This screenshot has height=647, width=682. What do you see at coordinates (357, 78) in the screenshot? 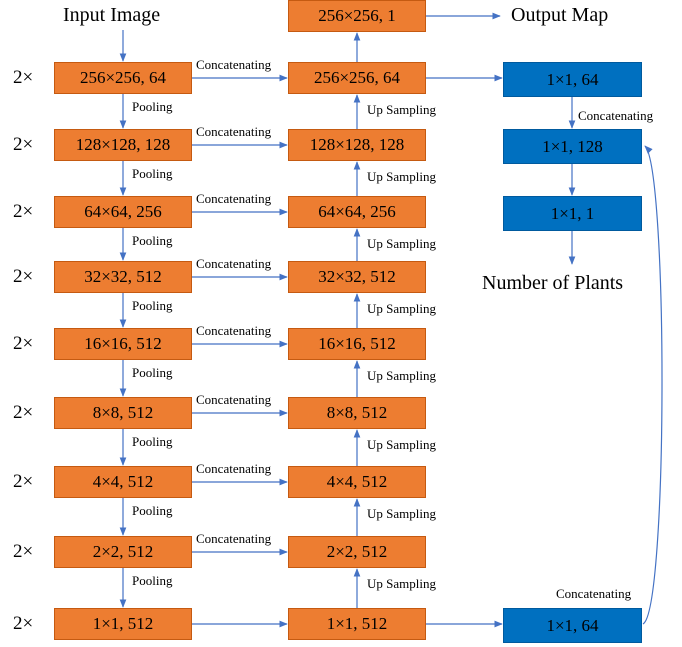
I see `decoder-block: 256×256, 64` at bounding box center [357, 78].